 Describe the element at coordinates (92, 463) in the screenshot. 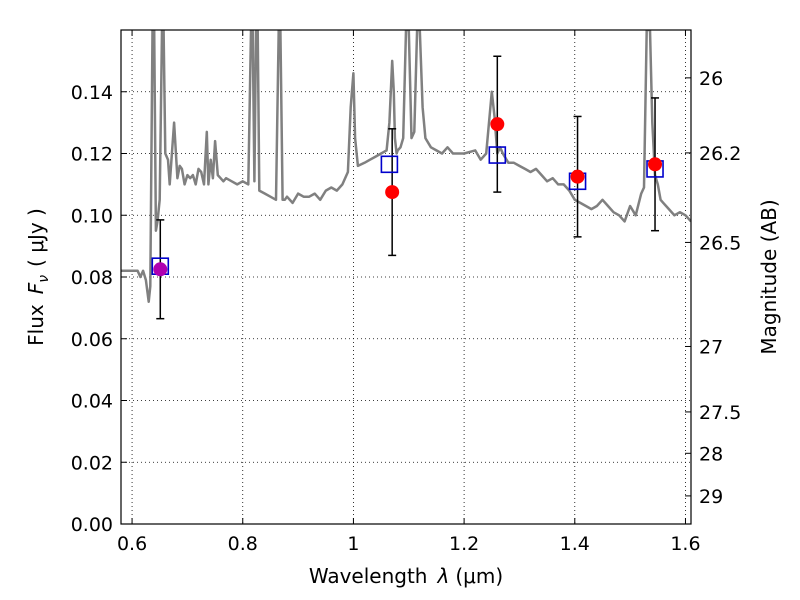

I see `y-tick-label: 0.02` at that location.